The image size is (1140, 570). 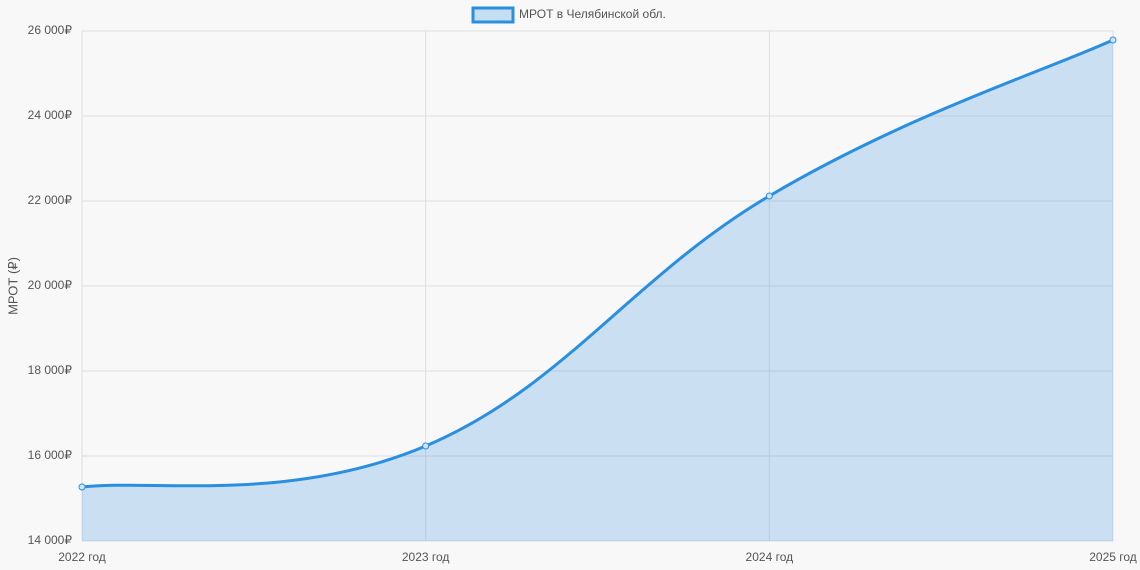 What do you see at coordinates (50, 115) in the screenshot?
I see `y-tick-label: 24 000₽` at bounding box center [50, 115].